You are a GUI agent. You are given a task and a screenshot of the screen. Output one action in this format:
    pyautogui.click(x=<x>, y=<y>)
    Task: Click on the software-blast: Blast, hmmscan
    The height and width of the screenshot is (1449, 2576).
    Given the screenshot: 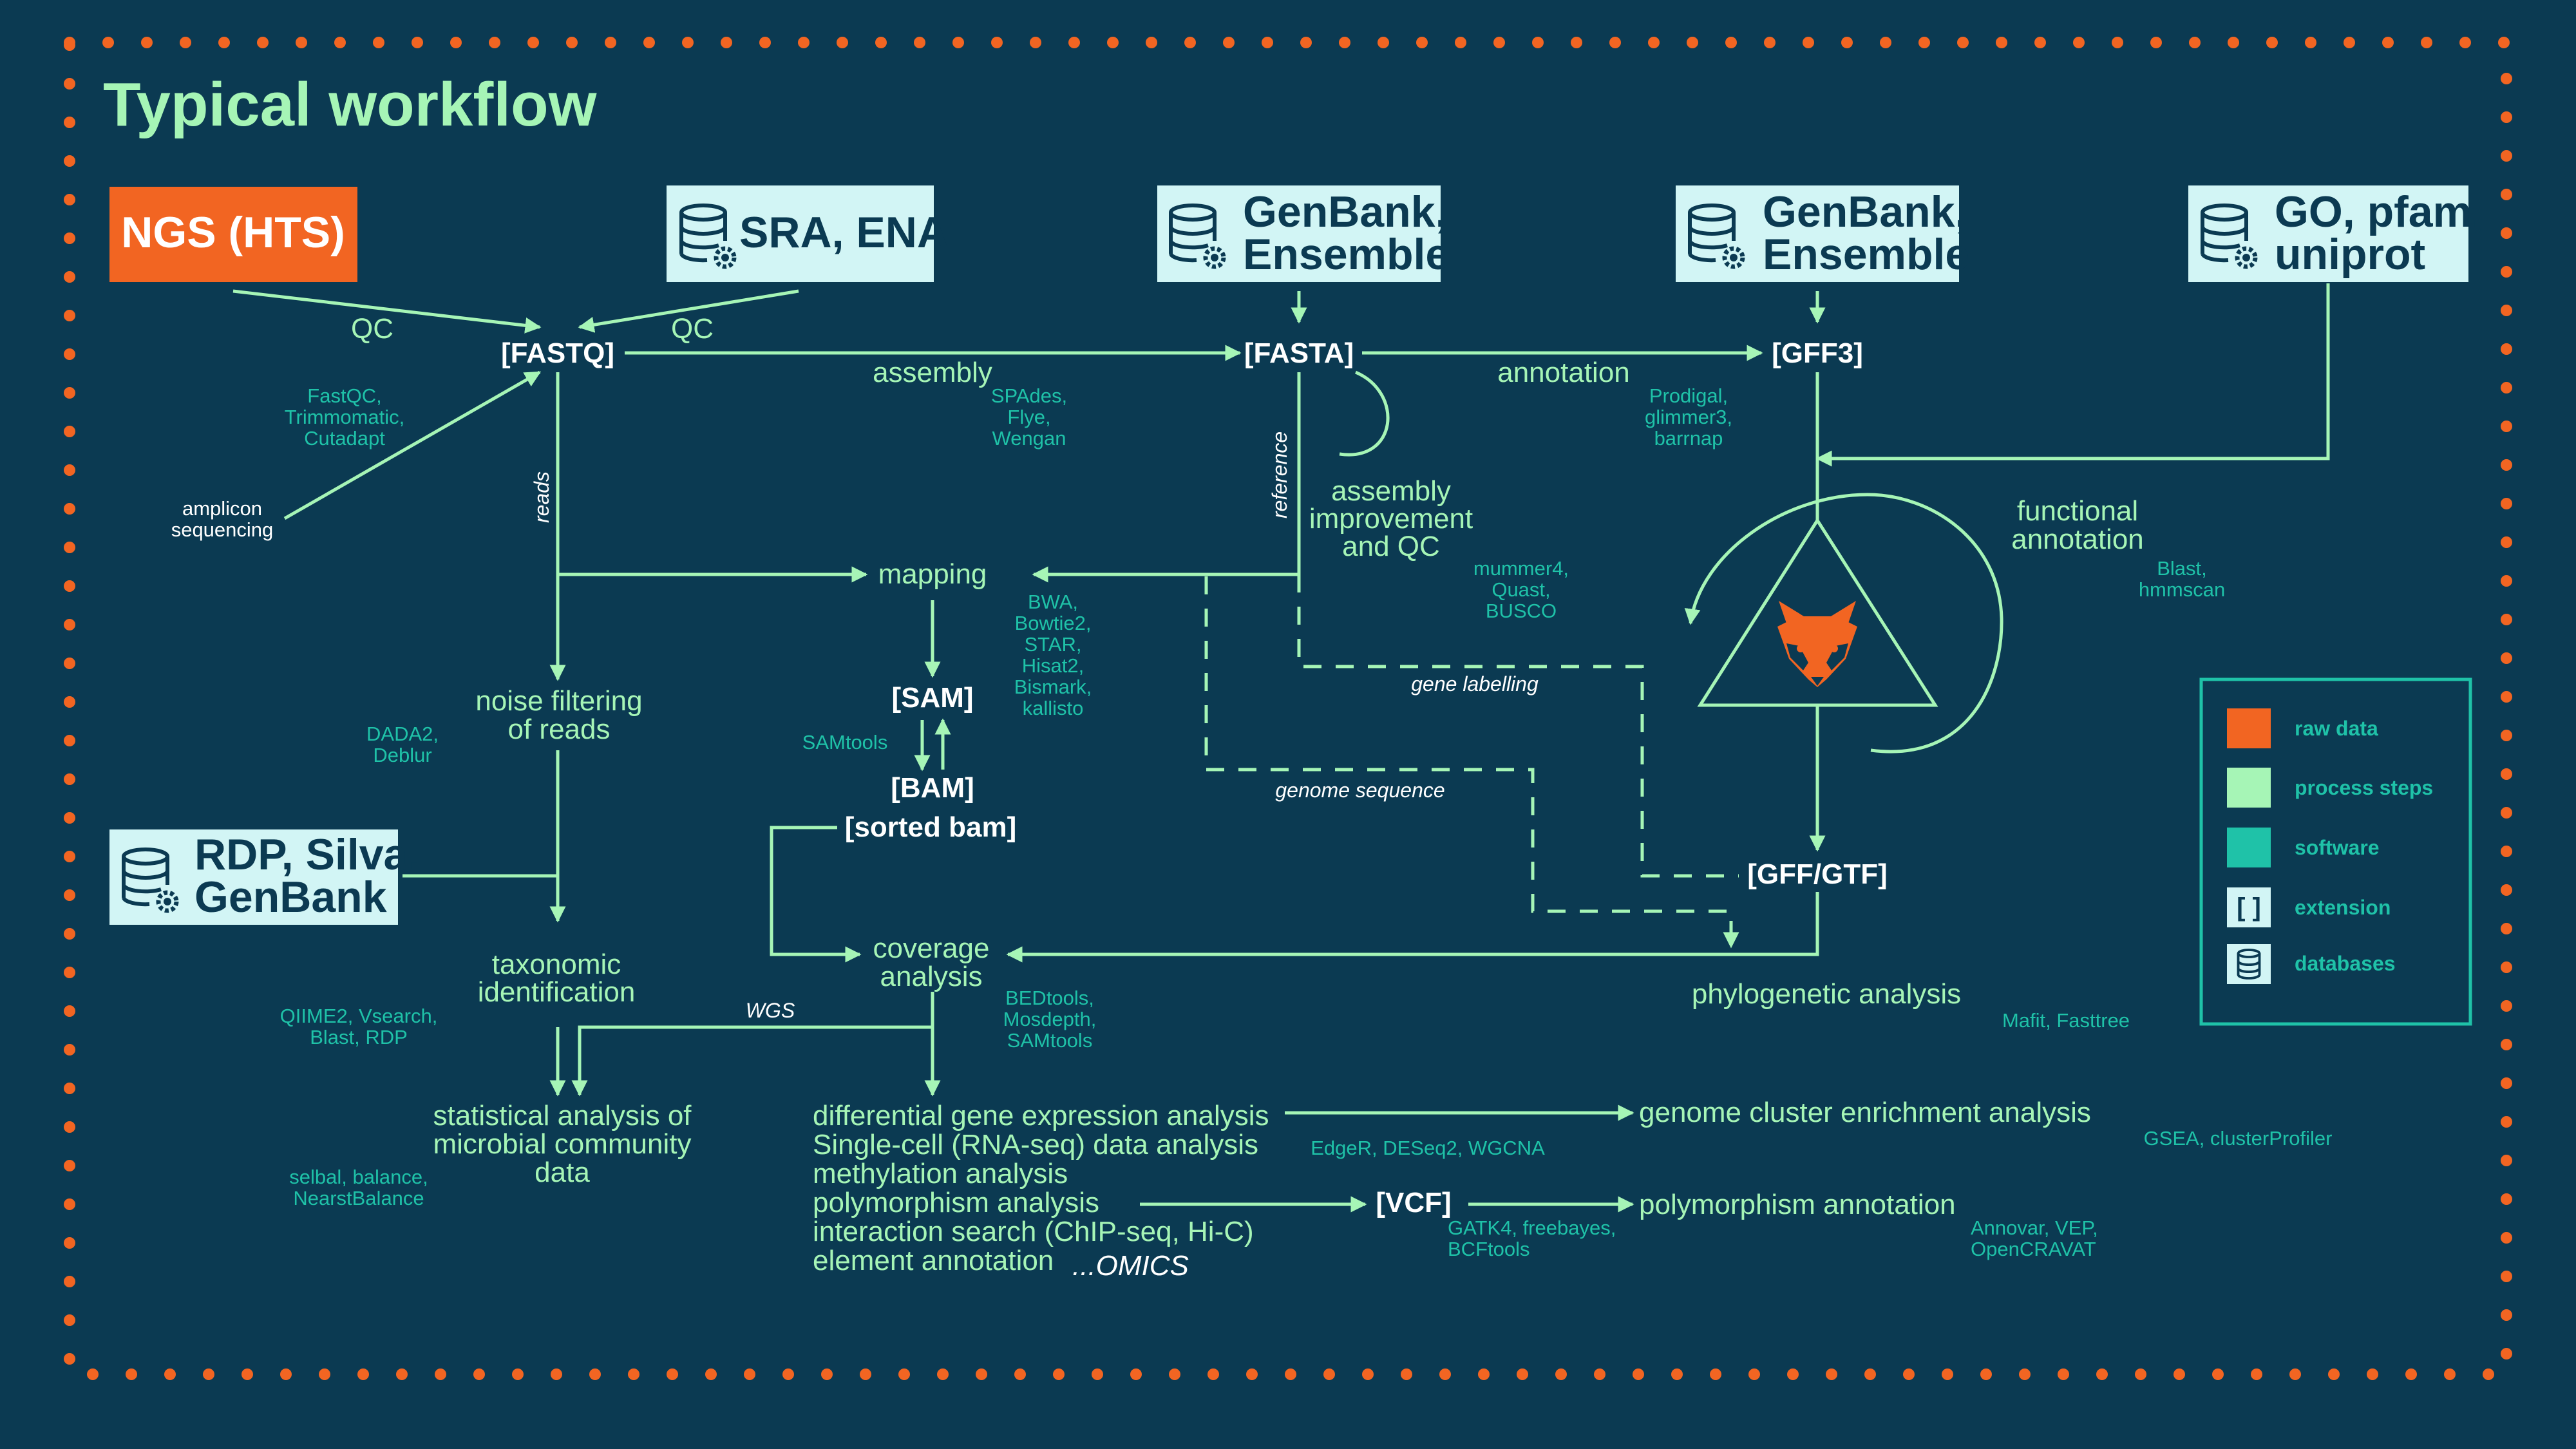 What is the action you would take?
    pyautogui.click(x=2182, y=579)
    